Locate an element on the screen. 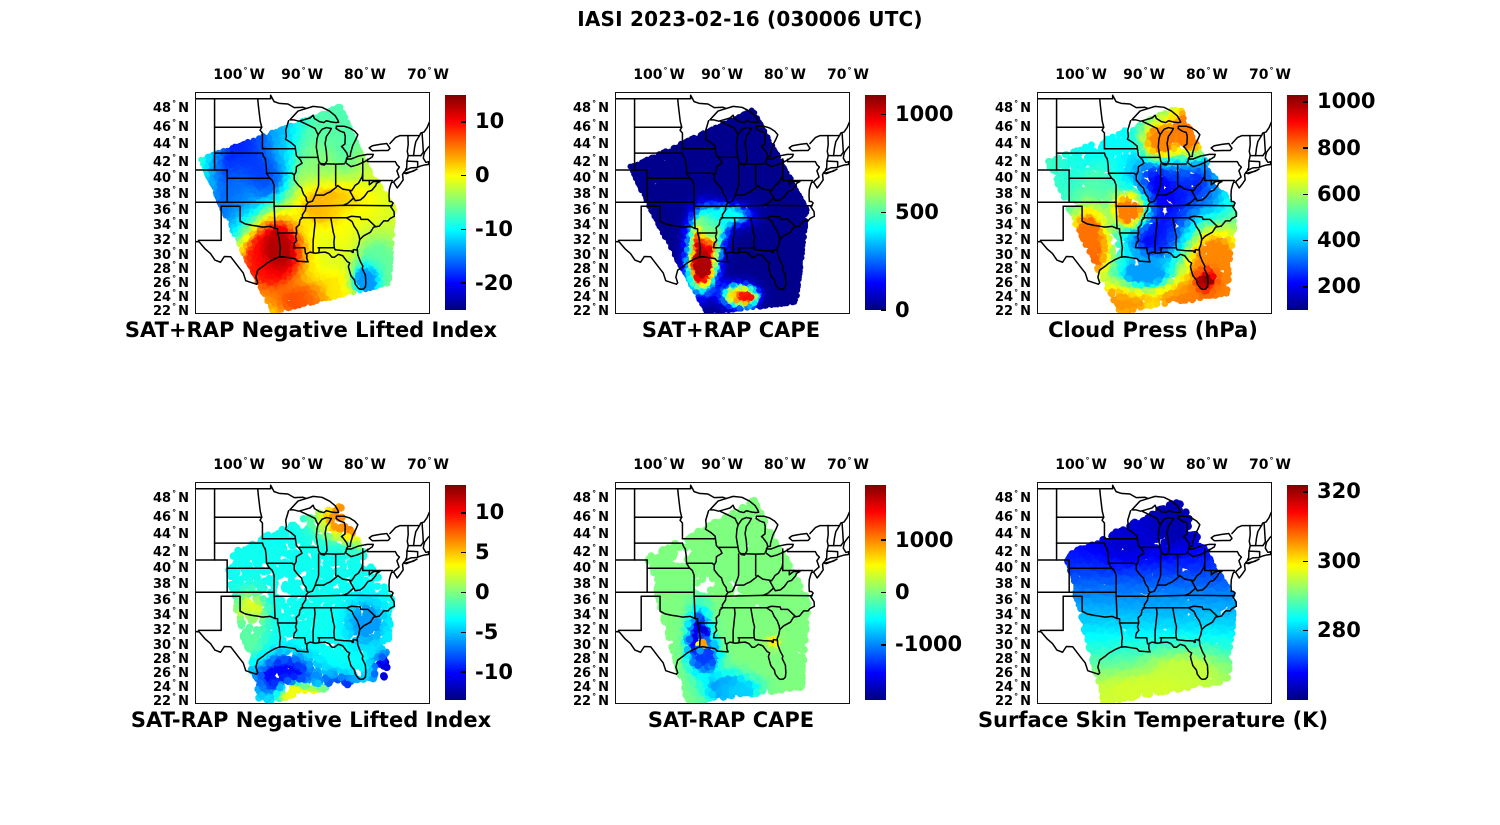 Image resolution: width=1500 pixels, height=825 pixels. panel-title: Cloud Press (hPa) is located at coordinates (1153, 330).